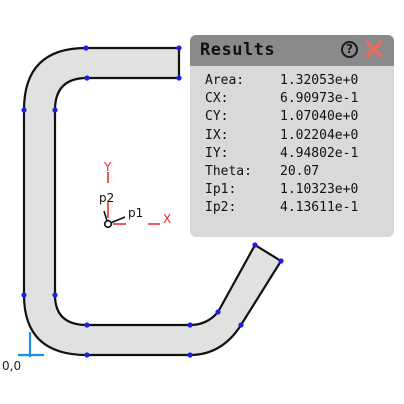 This screenshot has width=404, height=404. I want to click on result-row-theta: Theta: 20.07, so click(281, 172).